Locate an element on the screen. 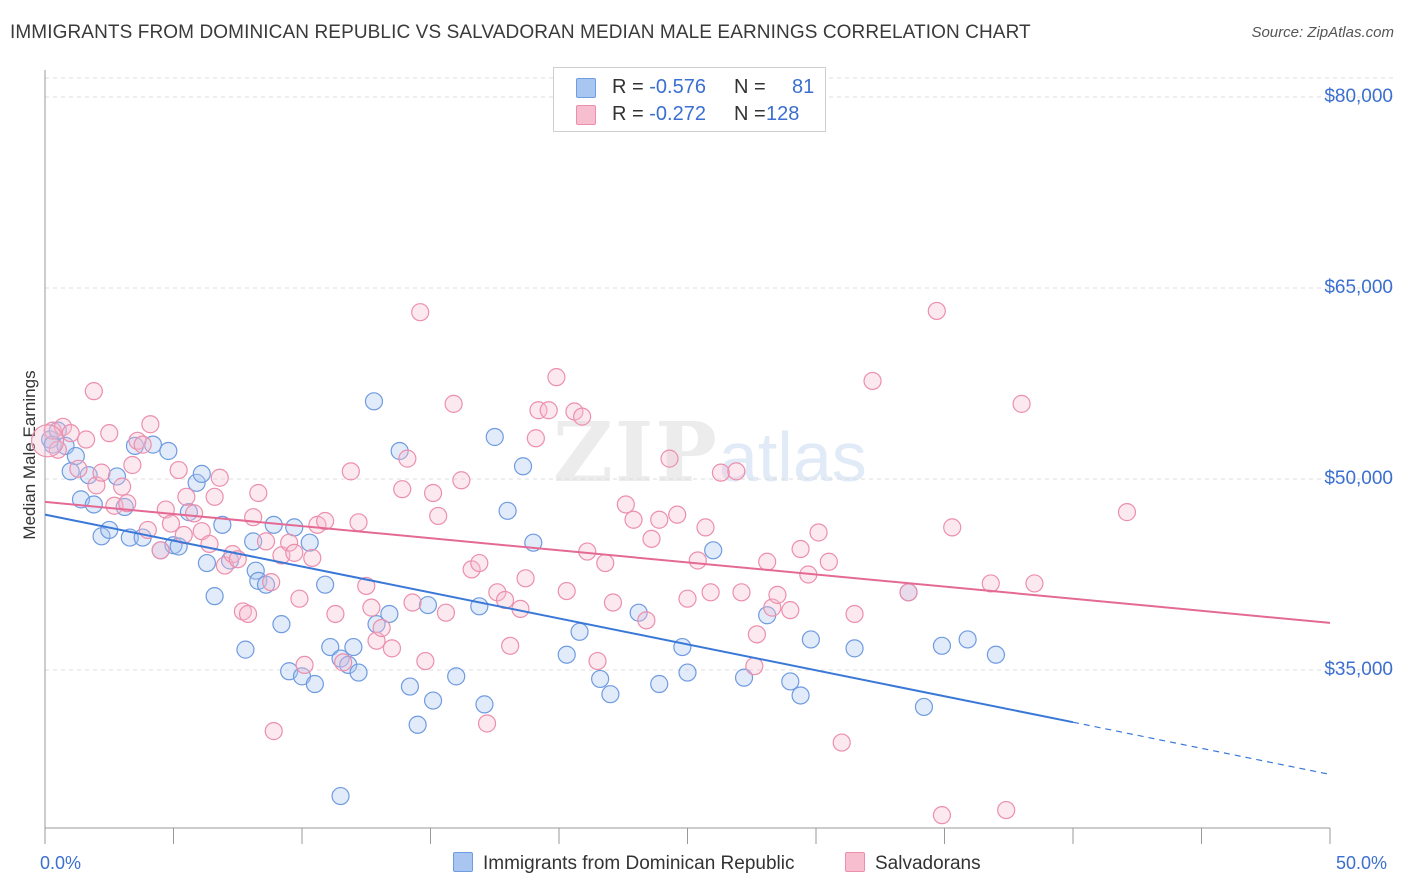 This screenshot has height=892, width=1406. legend-r-value: -0.272 is located at coordinates (677, 114).